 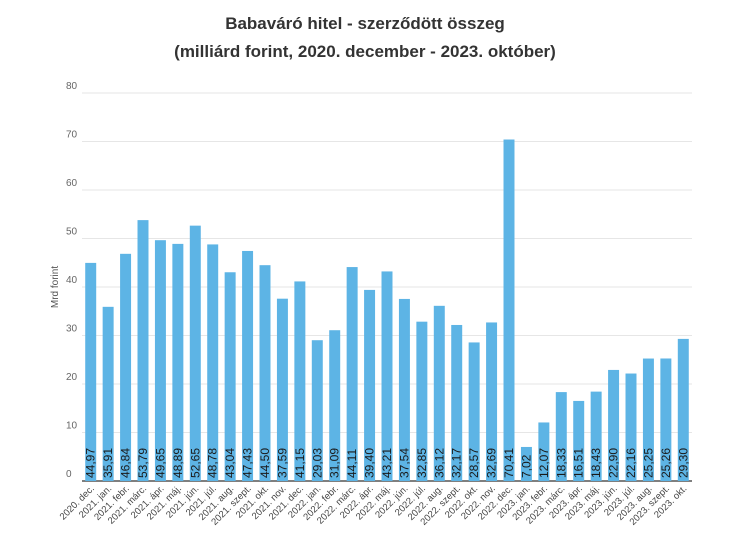 I want to click on y-axis-ticks: 0 10 20 30 40 50 60 70 80, so click(x=72, y=280).